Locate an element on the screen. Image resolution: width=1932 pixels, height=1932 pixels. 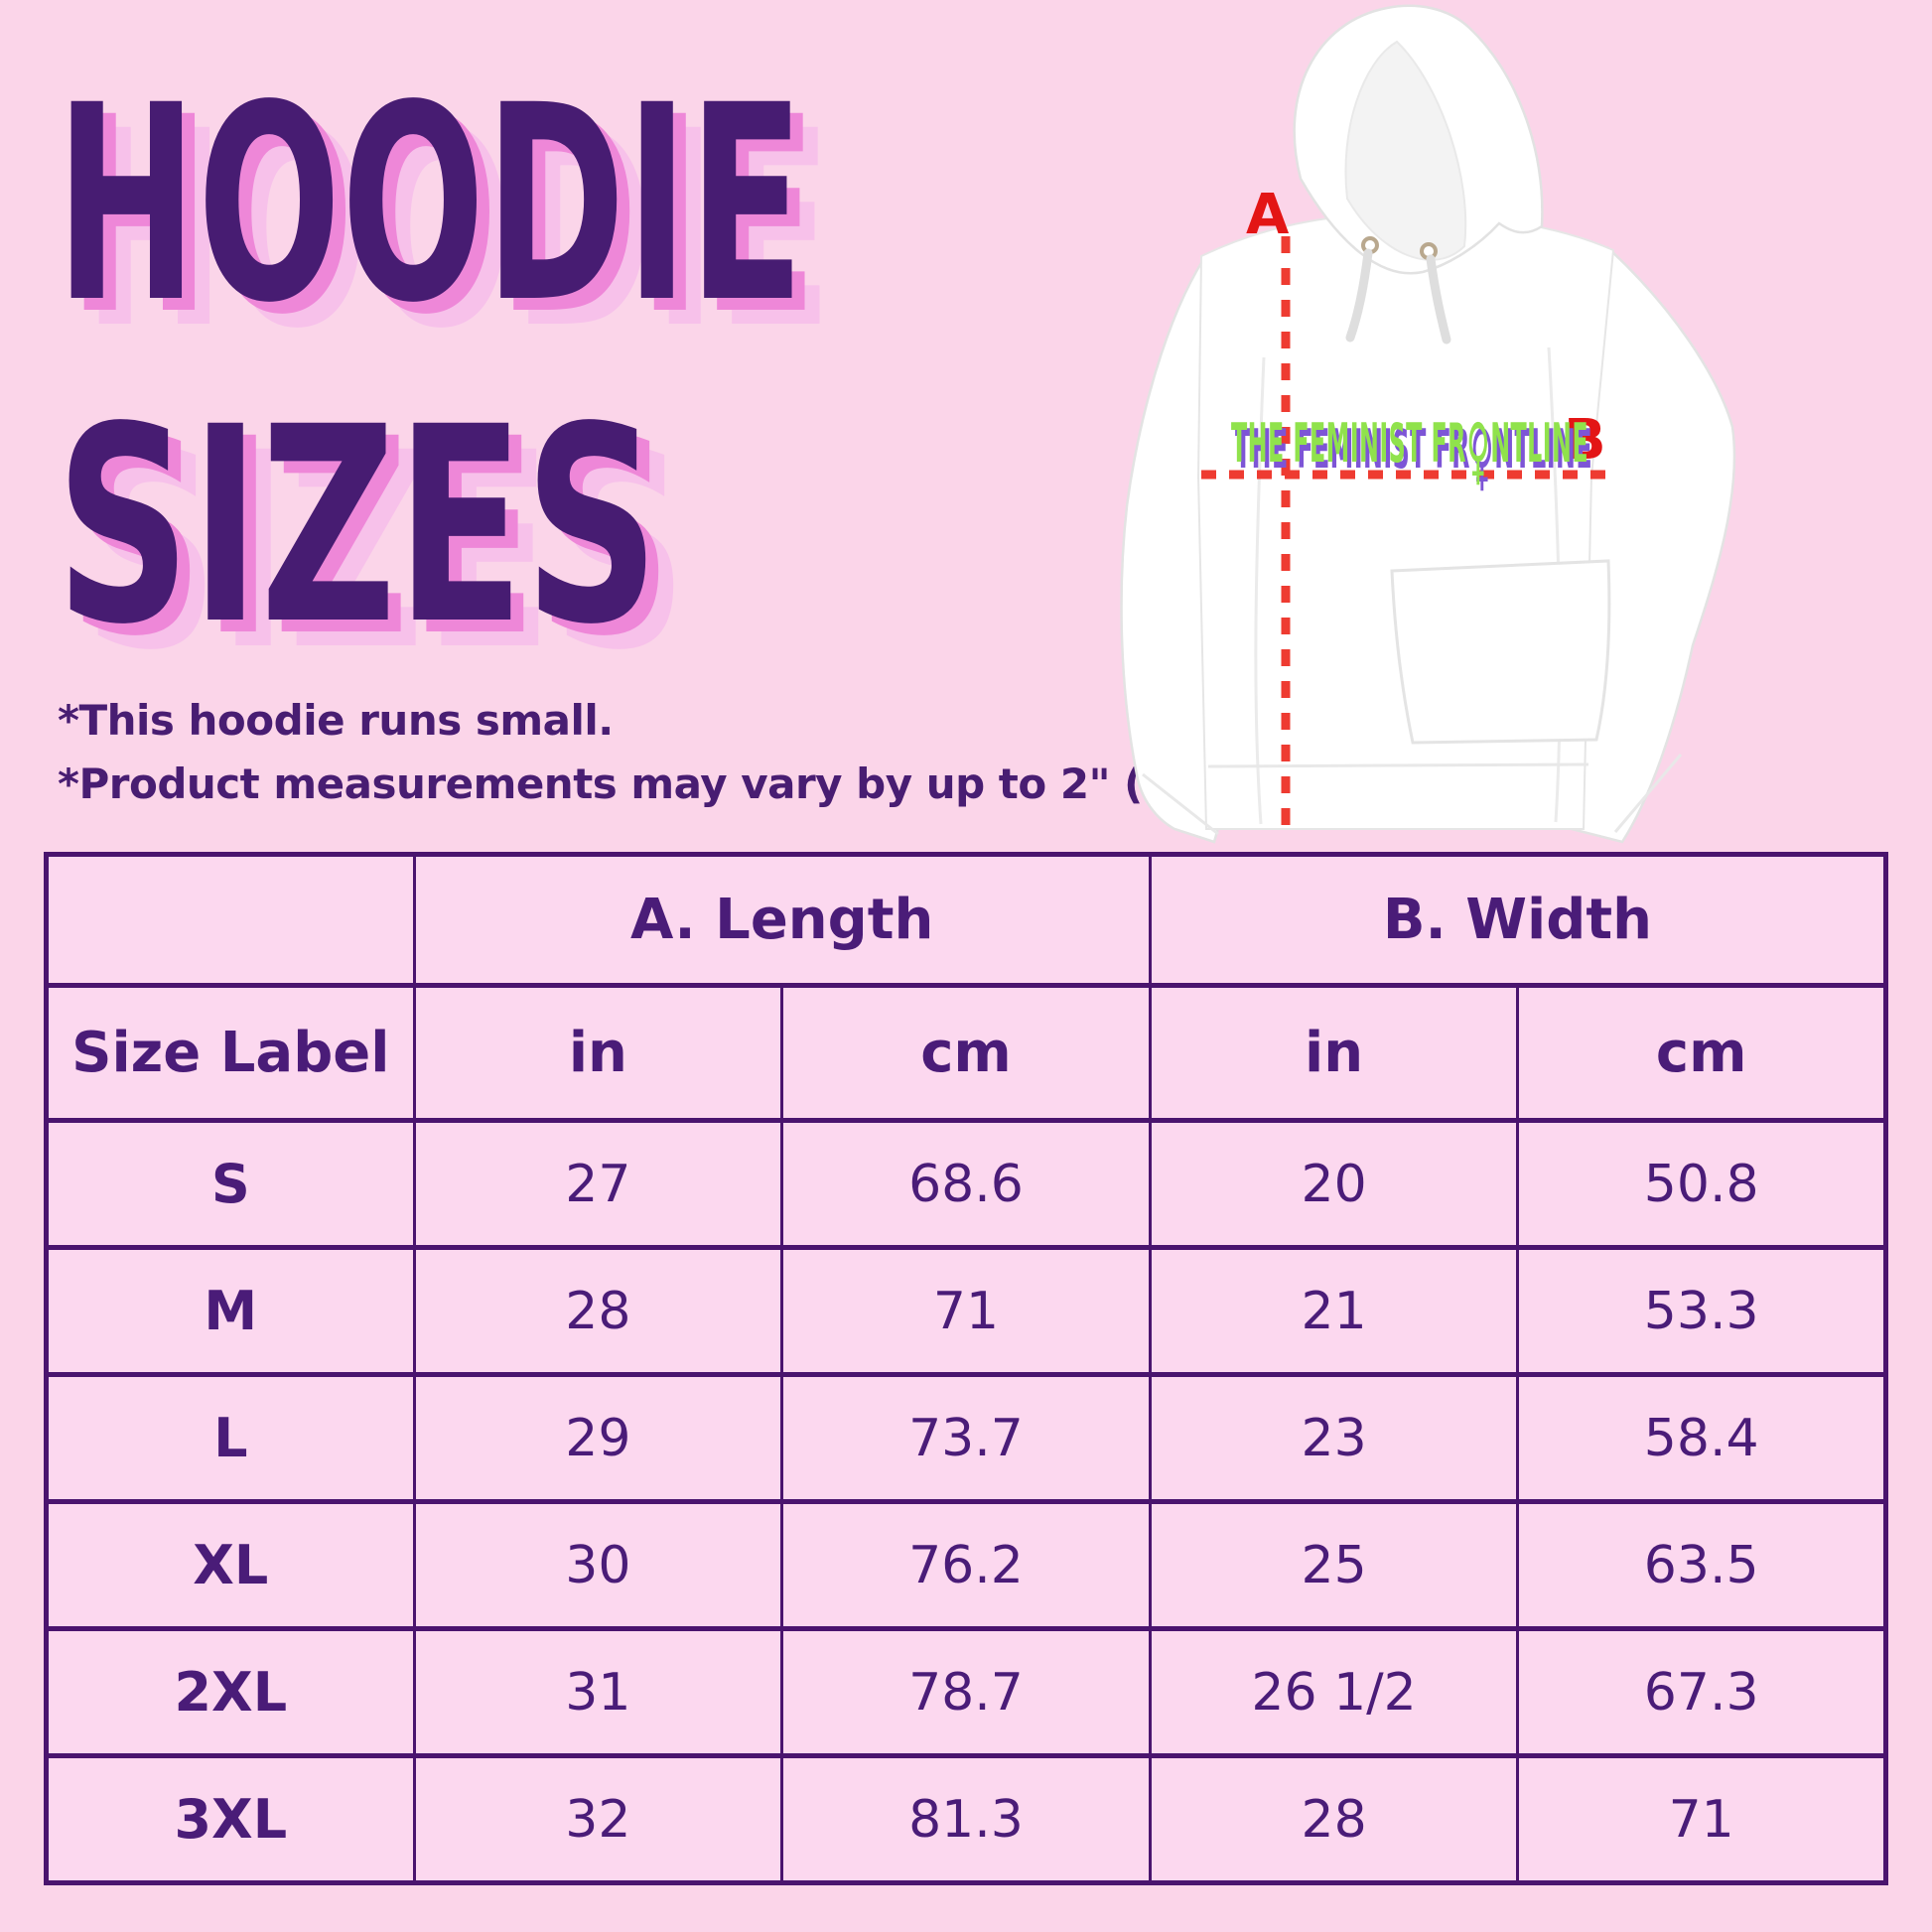
sleeve-seam-left is located at coordinates (1260, 590).